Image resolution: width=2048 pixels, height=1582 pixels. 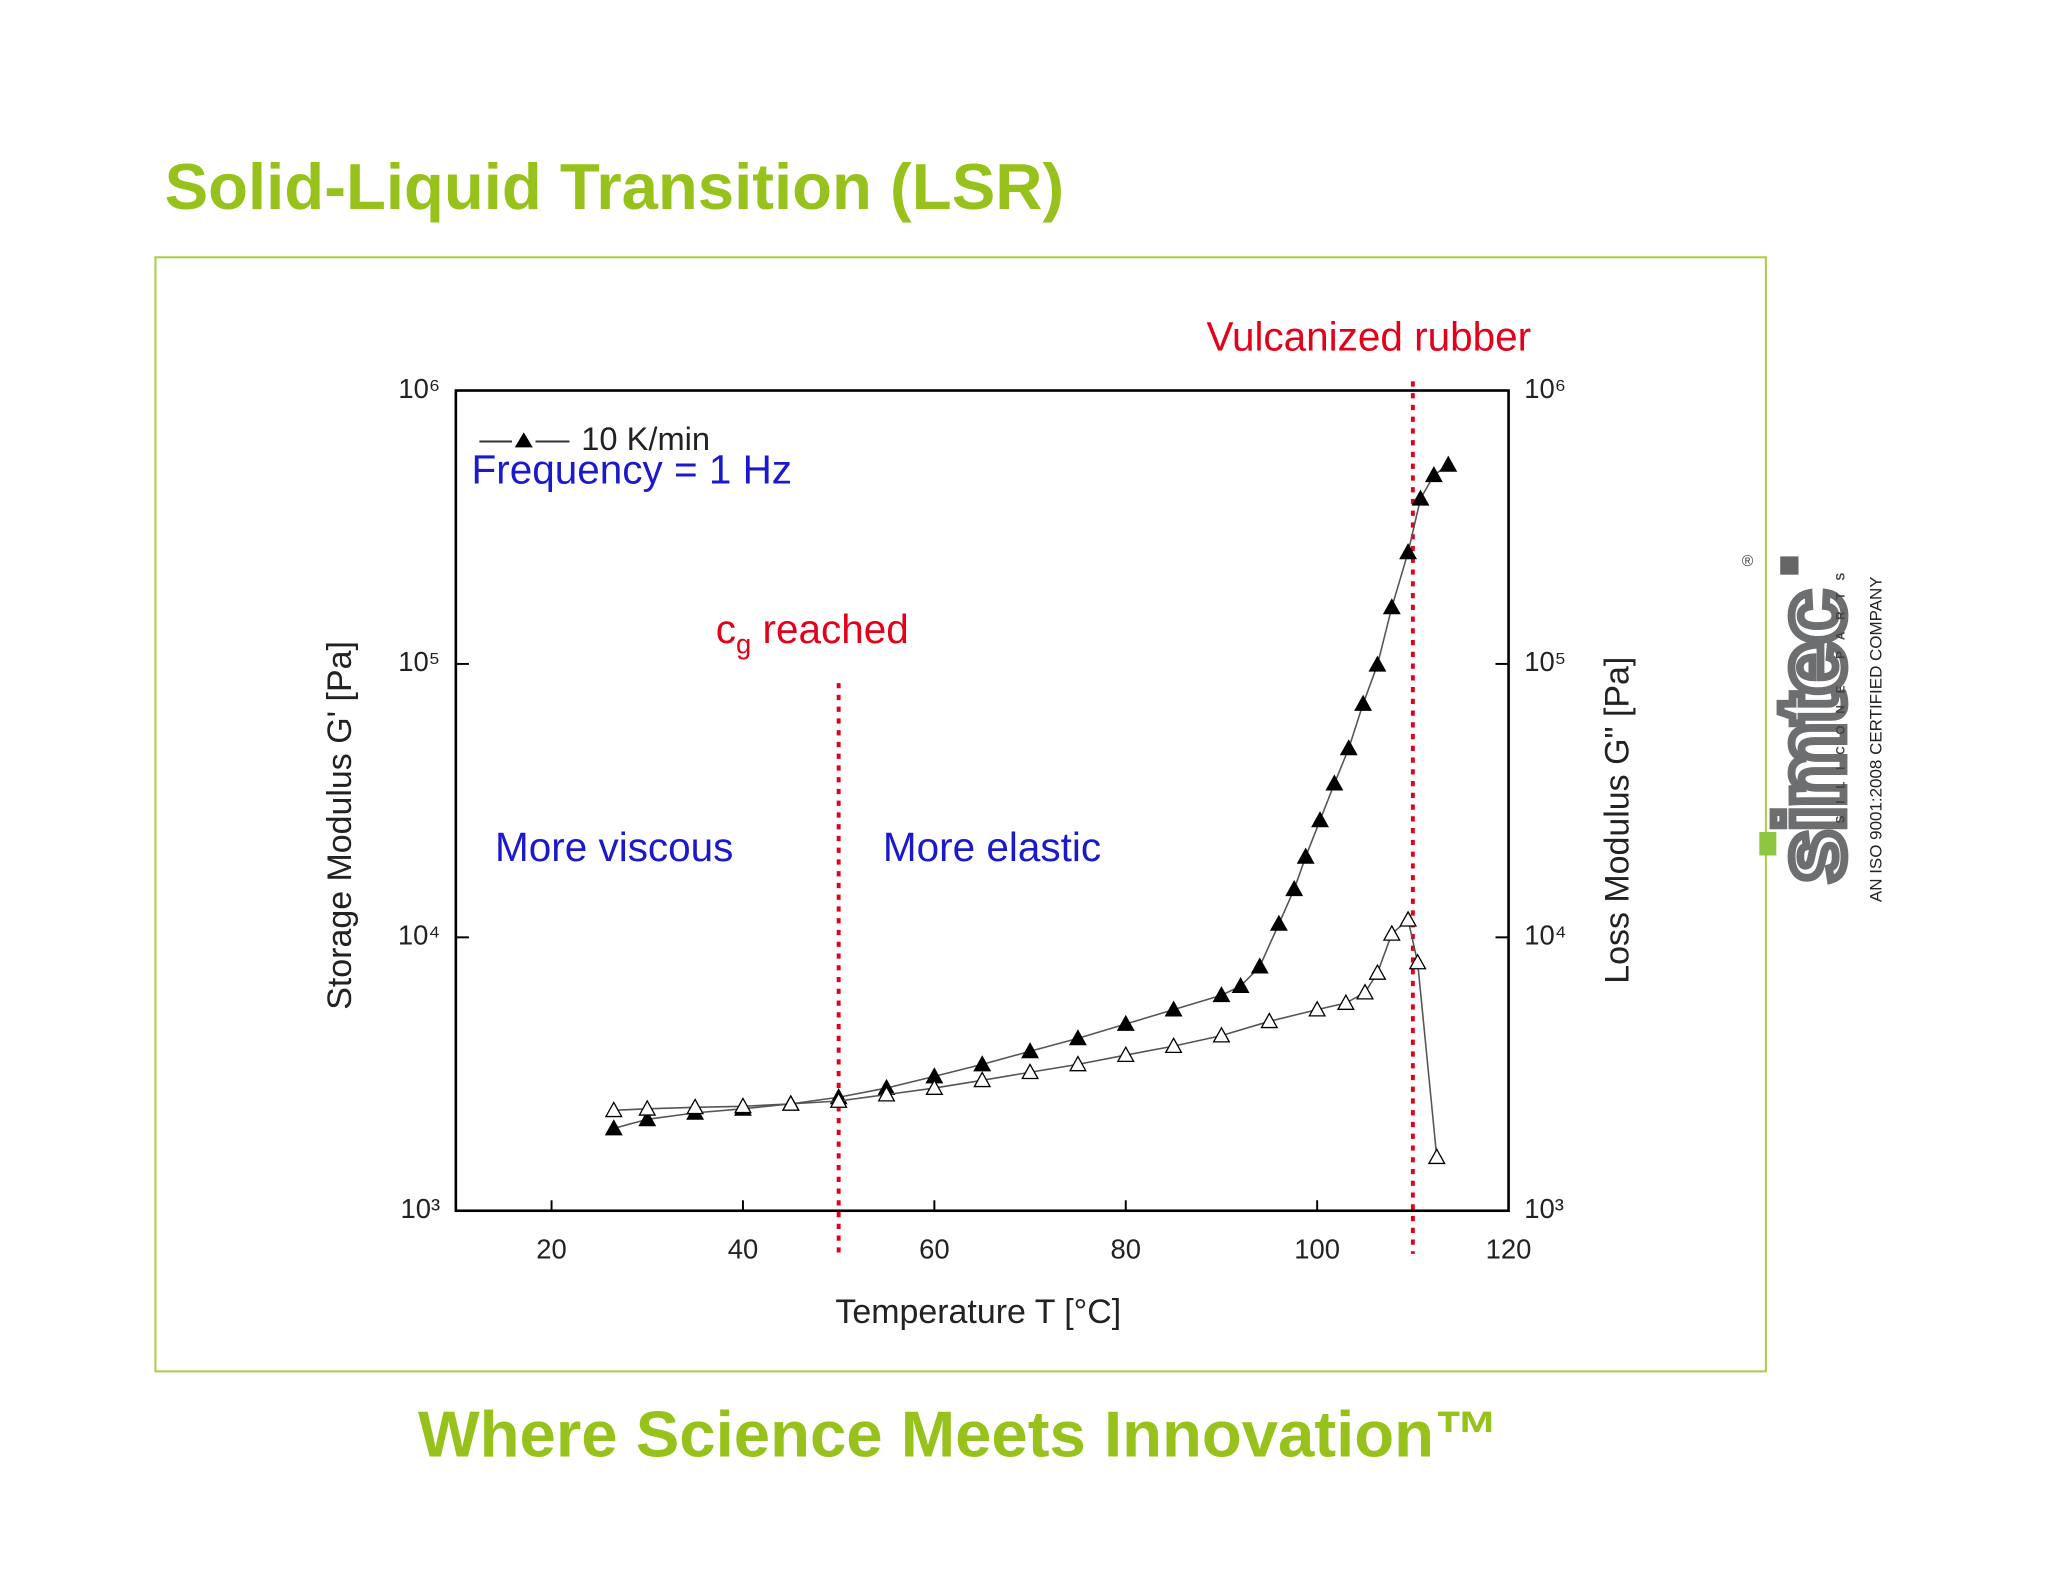 What do you see at coordinates (1841, 692) in the screenshot?
I see `logo-tagline: SILICONE PARTS` at bounding box center [1841, 692].